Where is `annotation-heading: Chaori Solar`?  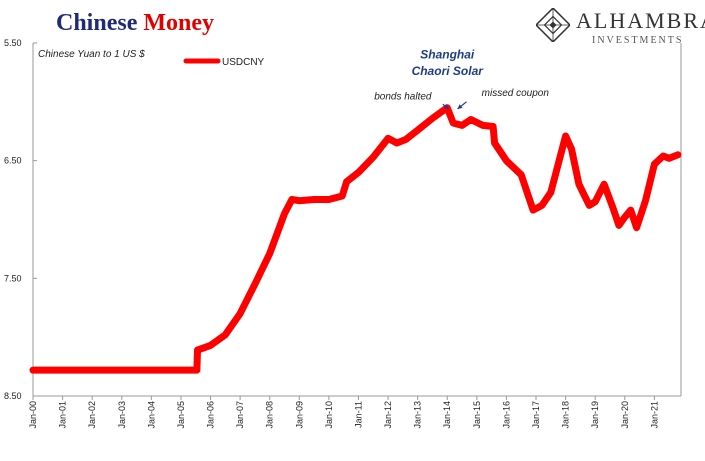 annotation-heading: Chaori Solar is located at coordinates (448, 71).